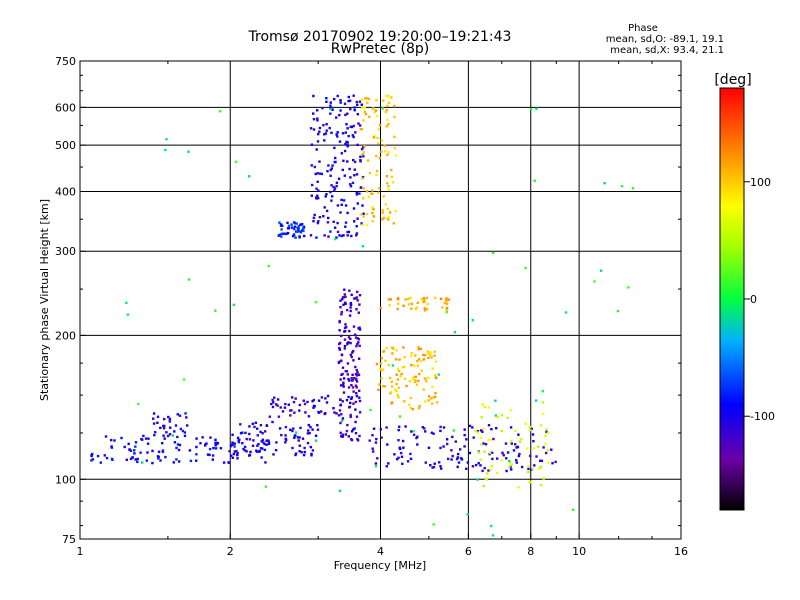  What do you see at coordinates (667, 50) in the screenshot?
I see `phase-x-stats: mean, sd,X: 93.4, 21.1` at bounding box center [667, 50].